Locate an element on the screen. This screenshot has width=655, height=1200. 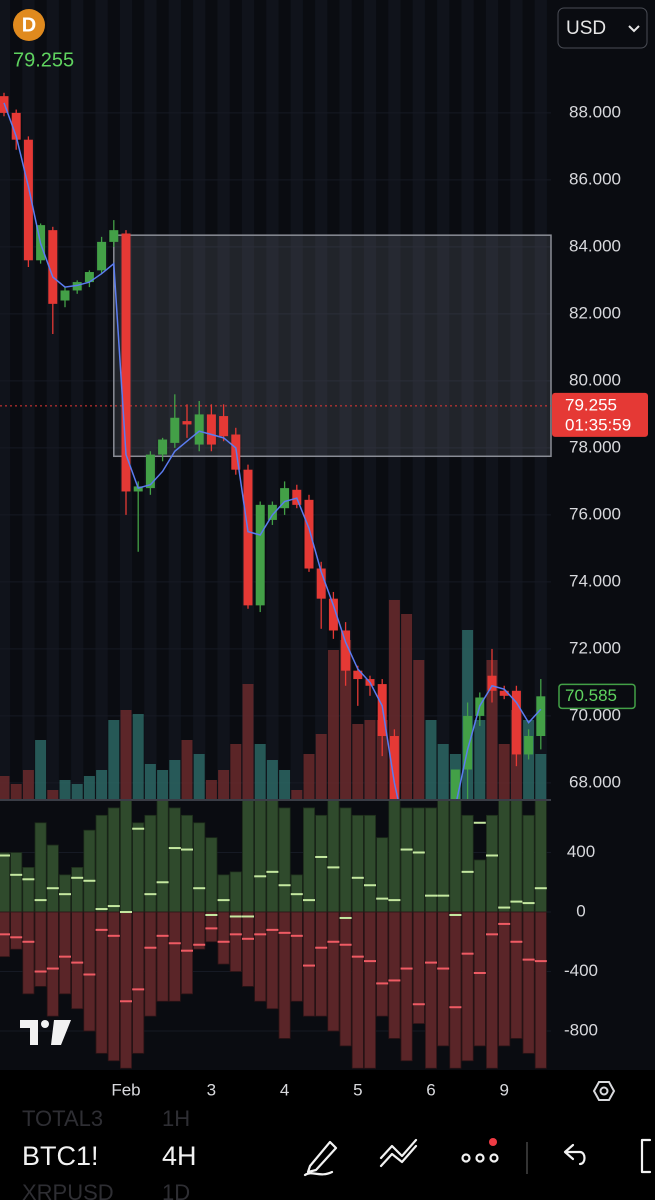
badge-letter: D is located at coordinates (29, 25).